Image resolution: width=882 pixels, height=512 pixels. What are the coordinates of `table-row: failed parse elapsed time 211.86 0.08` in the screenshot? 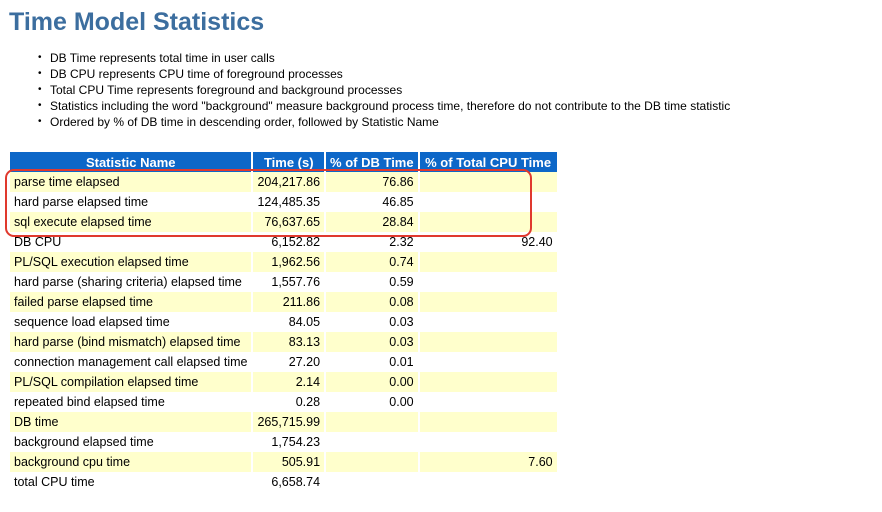 It's located at (283, 302).